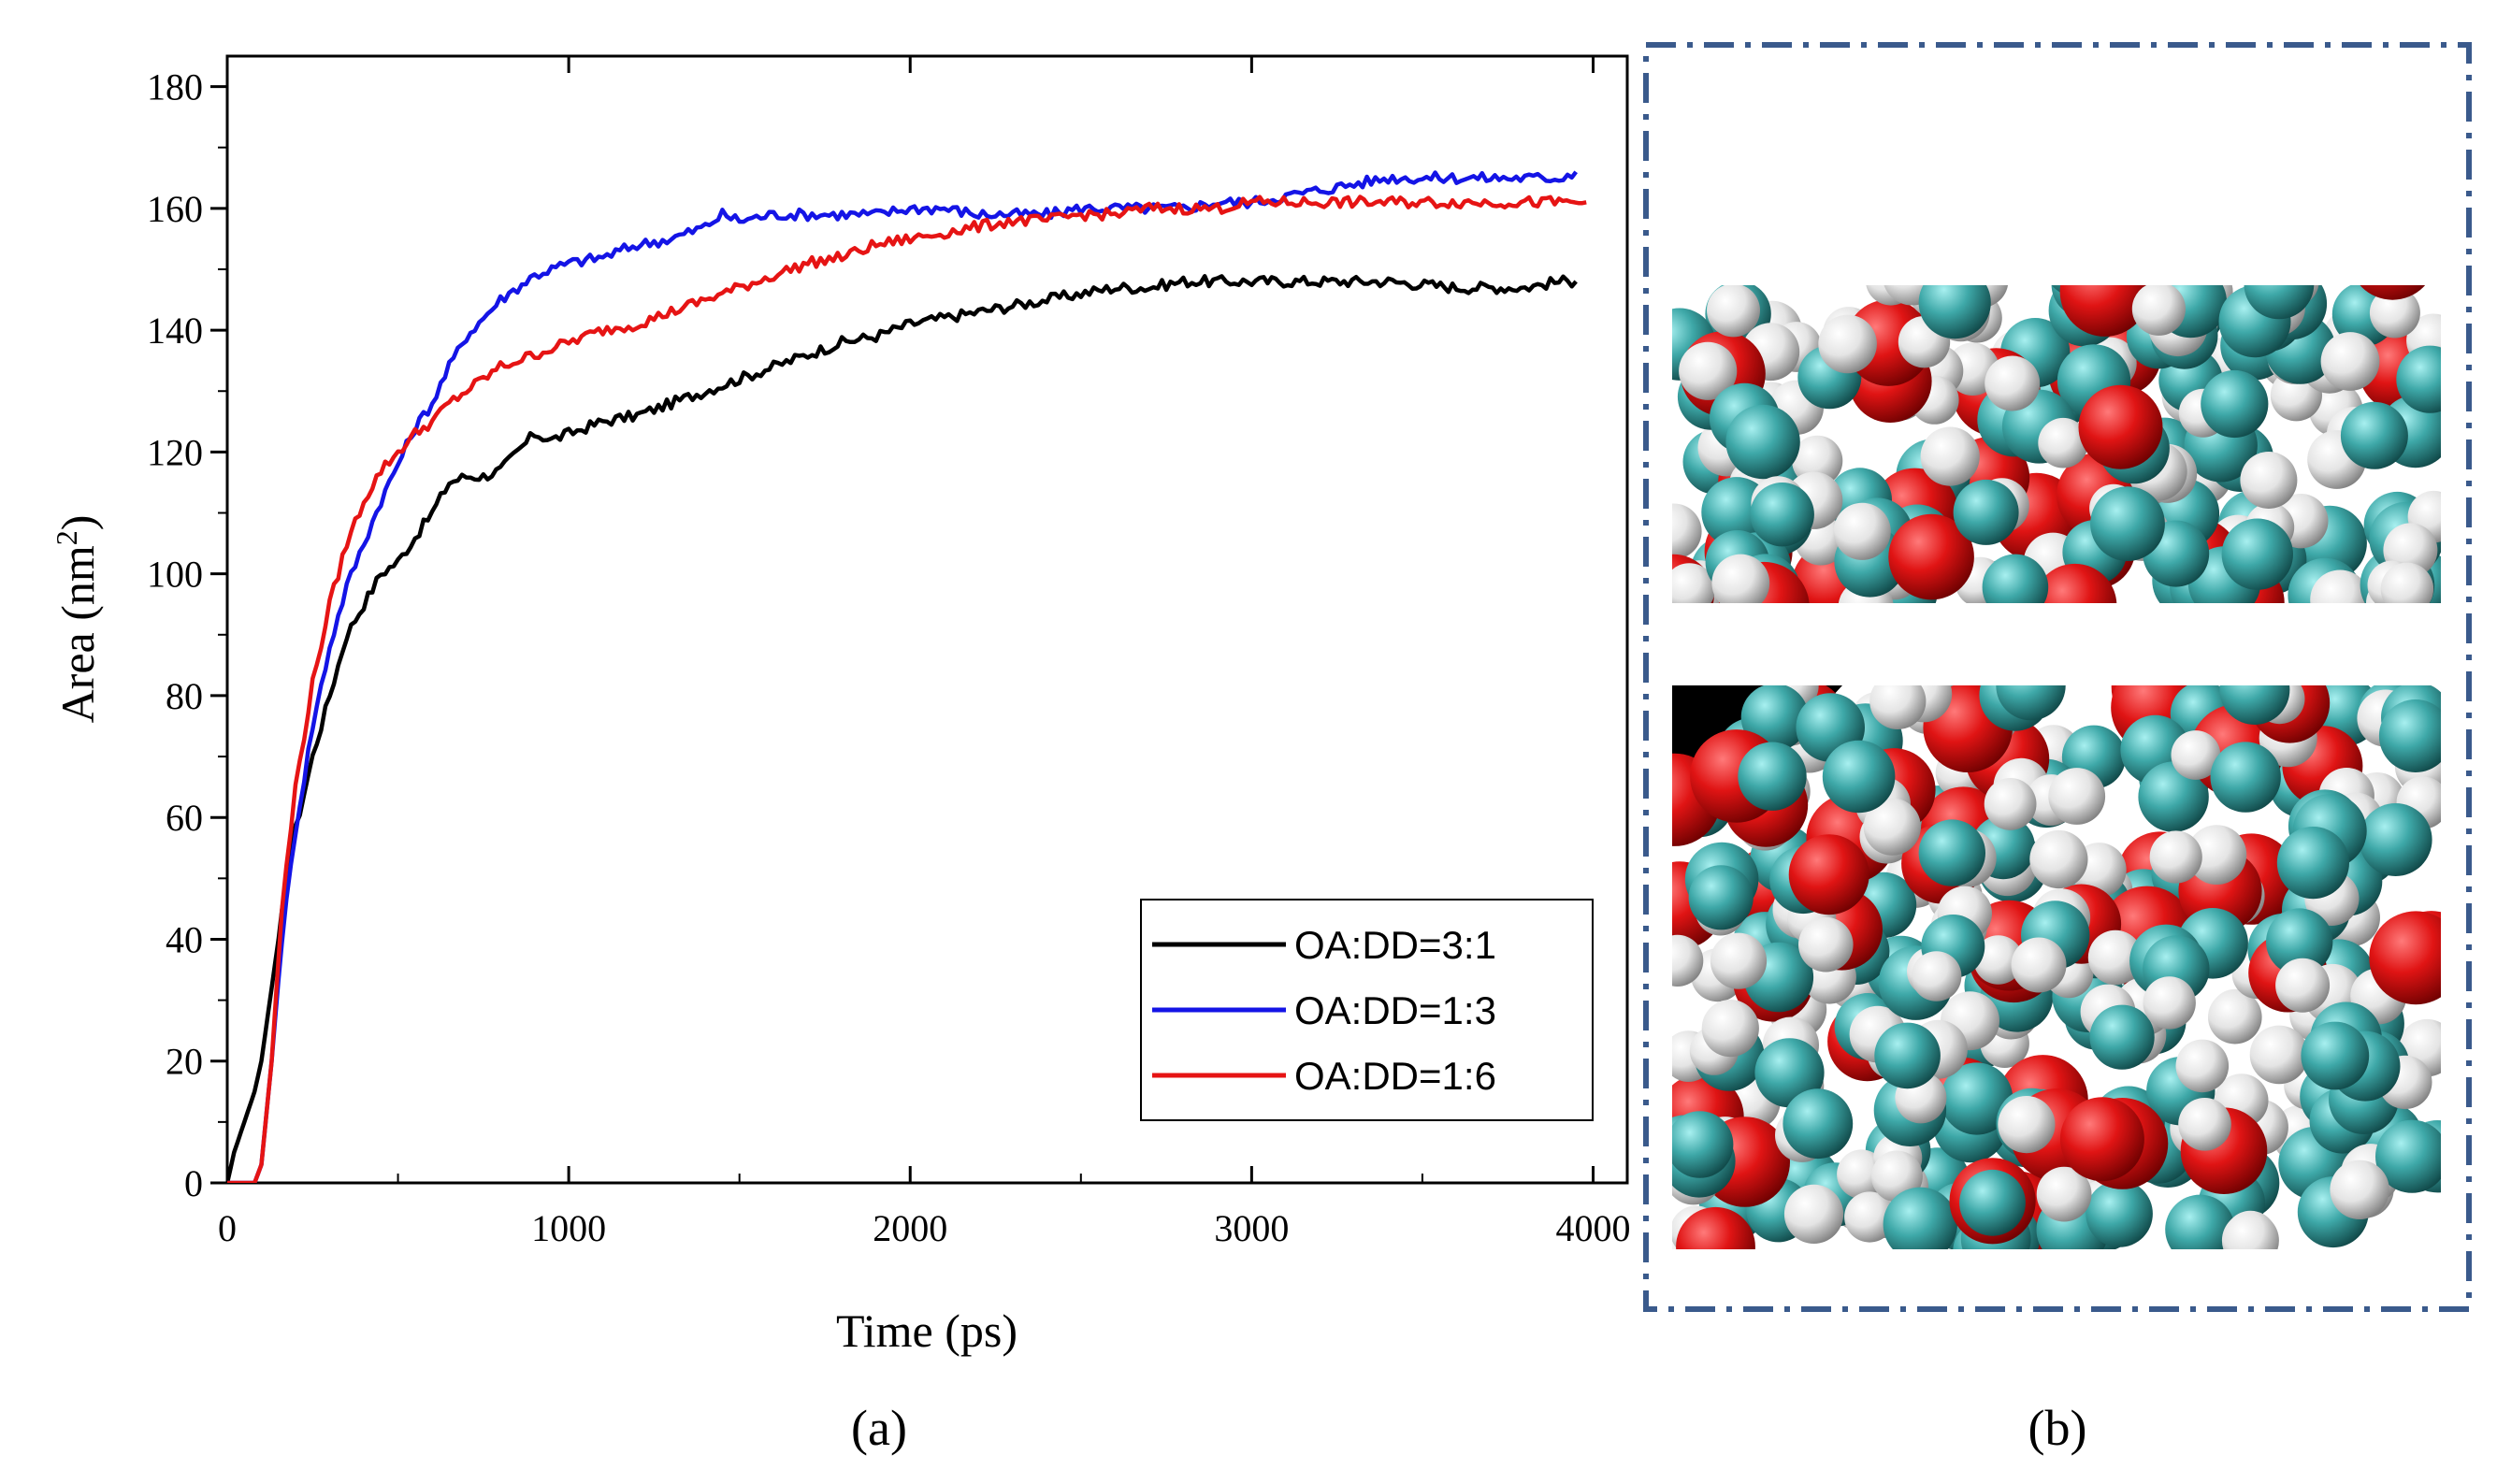 The image size is (2497, 1484). I want to click on y-tick-label-1: 20, so click(184, 1062).